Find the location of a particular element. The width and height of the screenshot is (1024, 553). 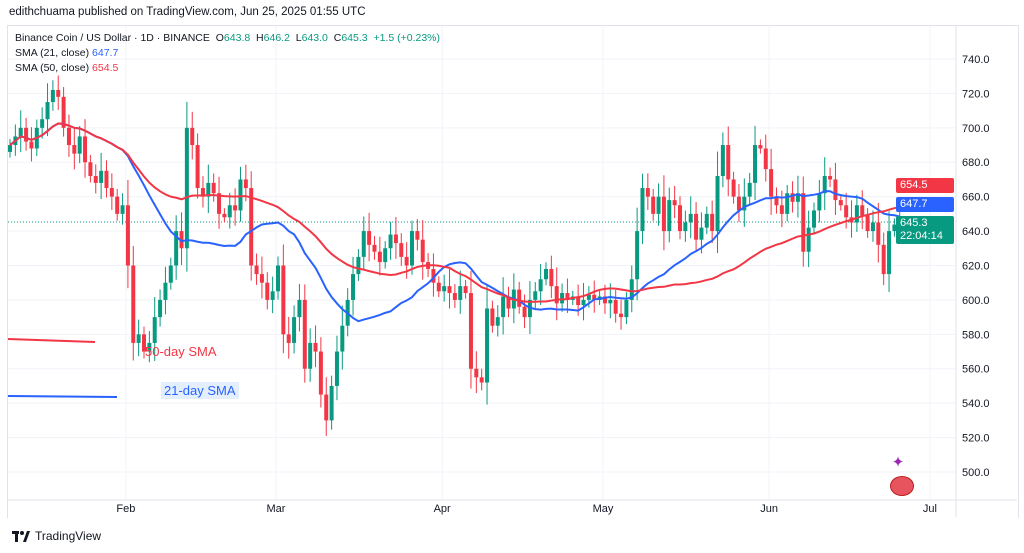

open-label: O is located at coordinates (219, 38).